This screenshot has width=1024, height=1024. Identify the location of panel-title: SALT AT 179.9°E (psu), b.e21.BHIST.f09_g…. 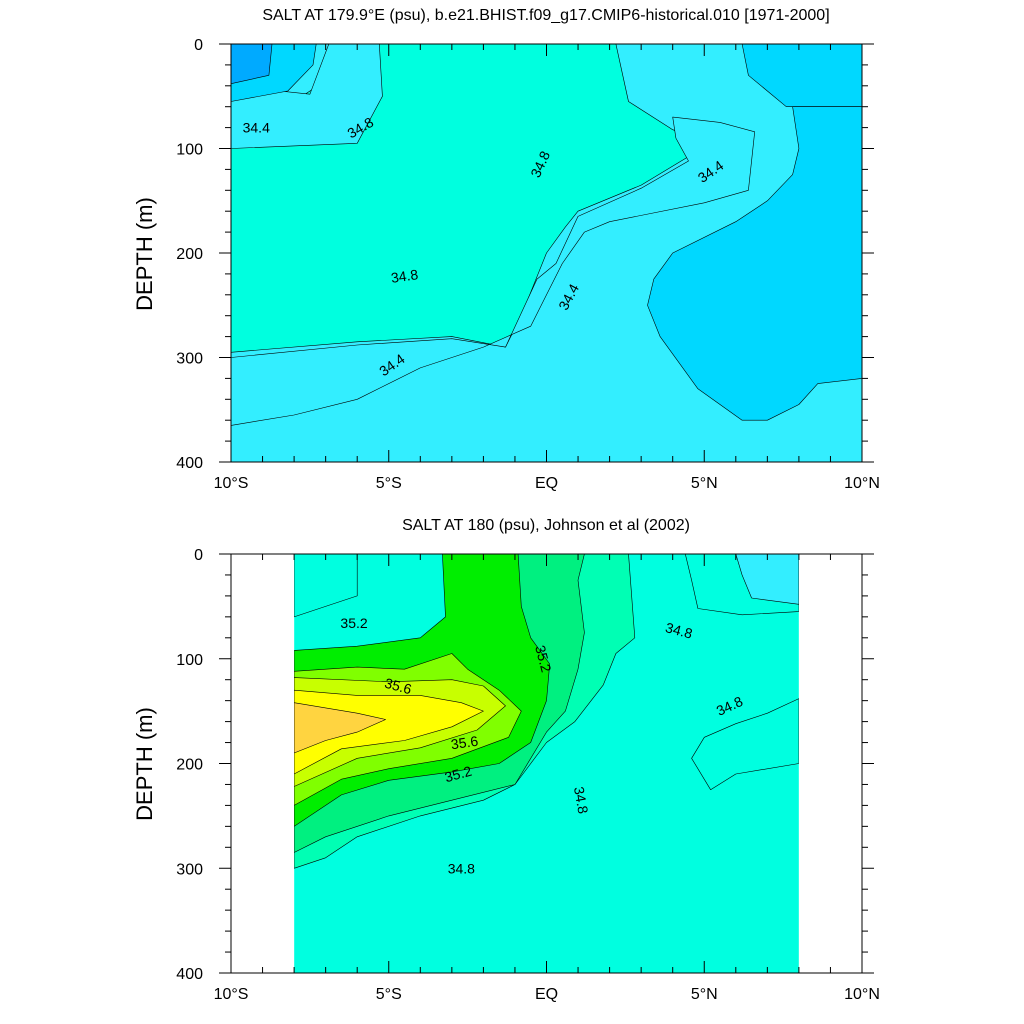
(545, 15).